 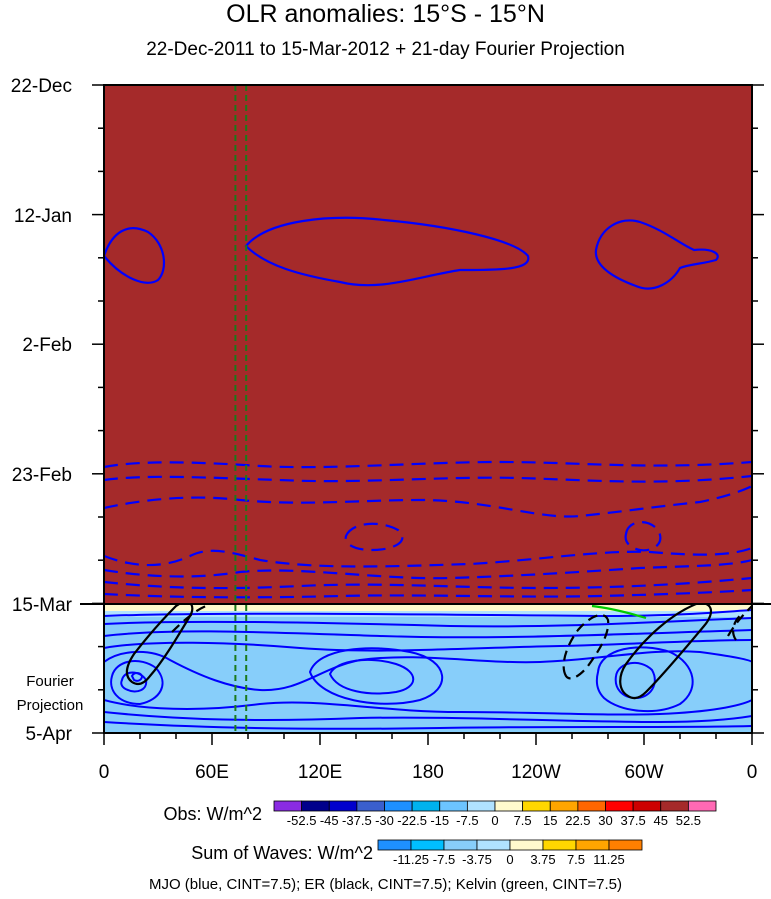 What do you see at coordinates (661, 820) in the screenshot?
I see `colorbar-tick-label: 45` at bounding box center [661, 820].